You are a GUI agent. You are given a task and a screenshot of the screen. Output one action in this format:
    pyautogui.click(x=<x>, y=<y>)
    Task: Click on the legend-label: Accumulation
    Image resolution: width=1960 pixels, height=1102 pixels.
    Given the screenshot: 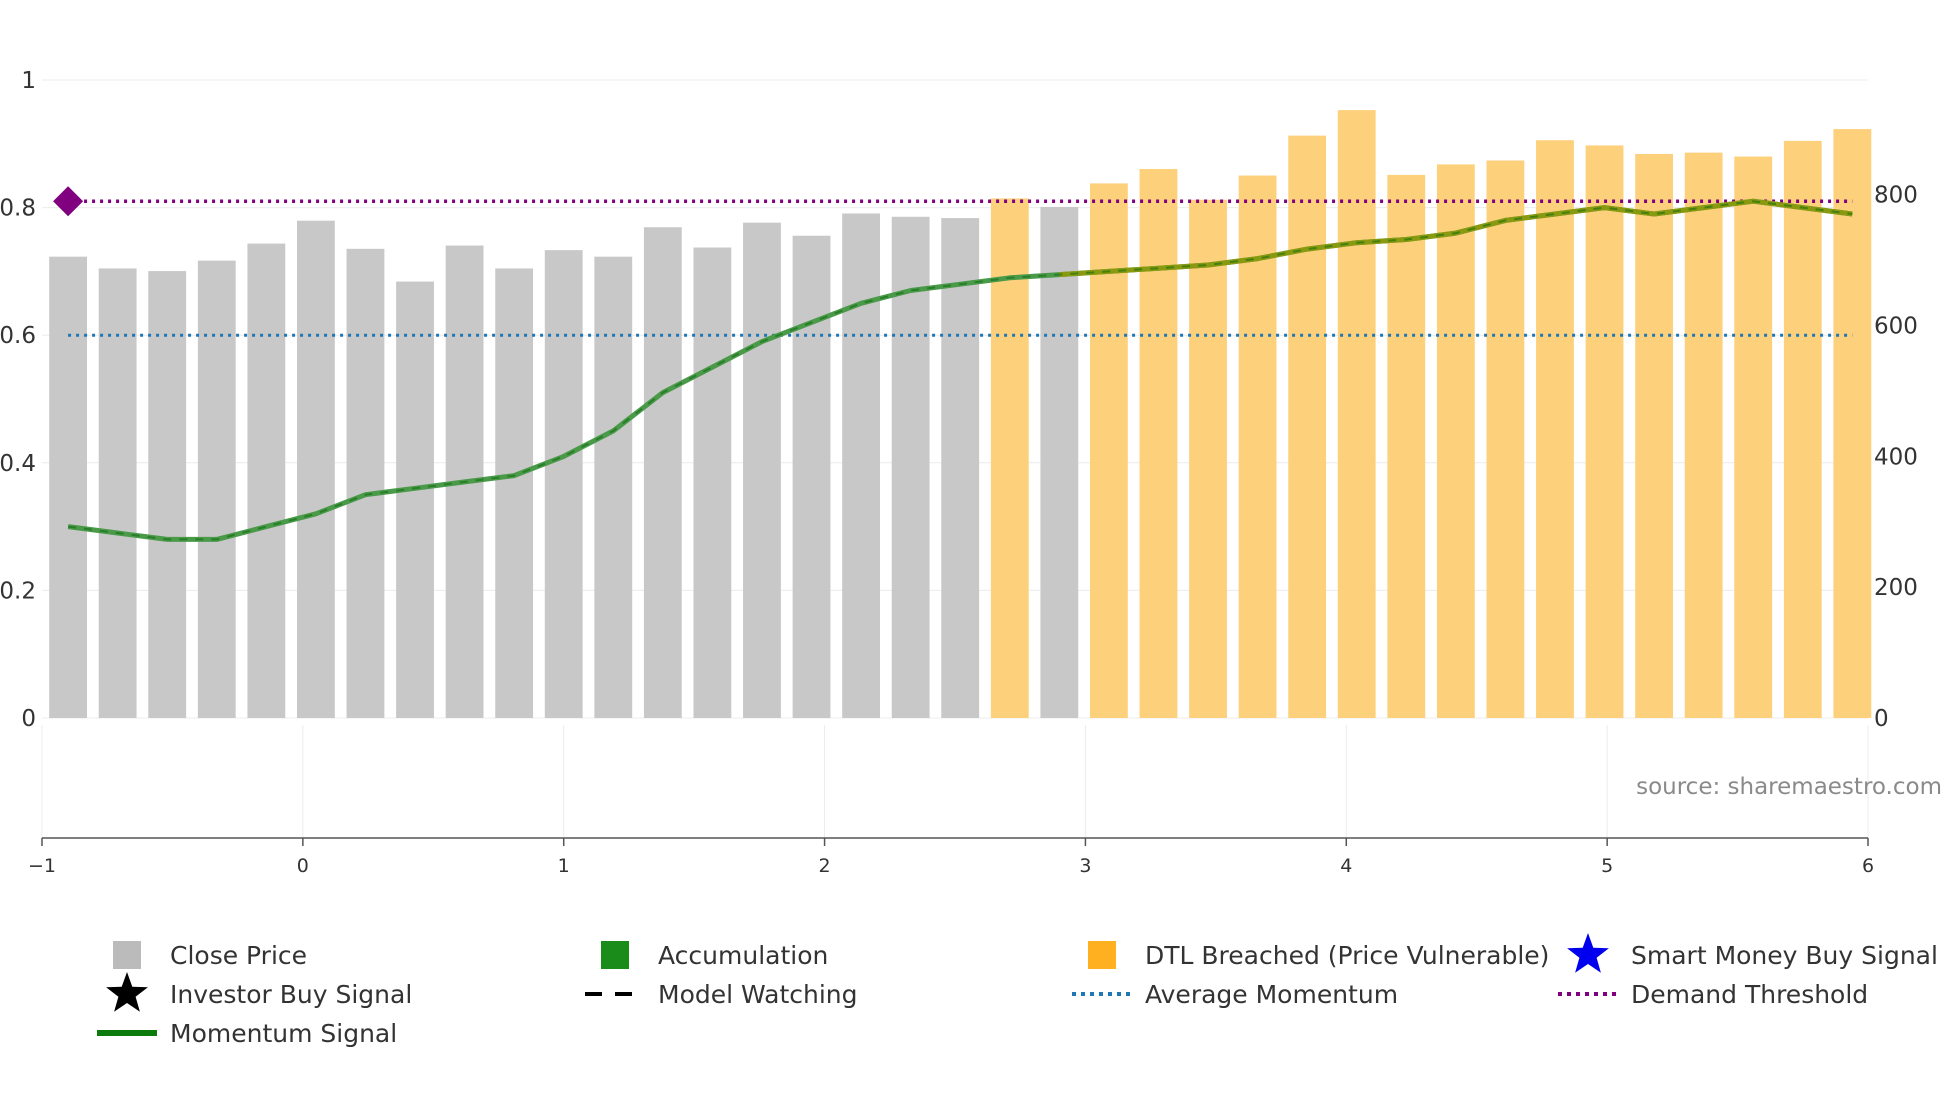 What is the action you would take?
    pyautogui.click(x=743, y=955)
    